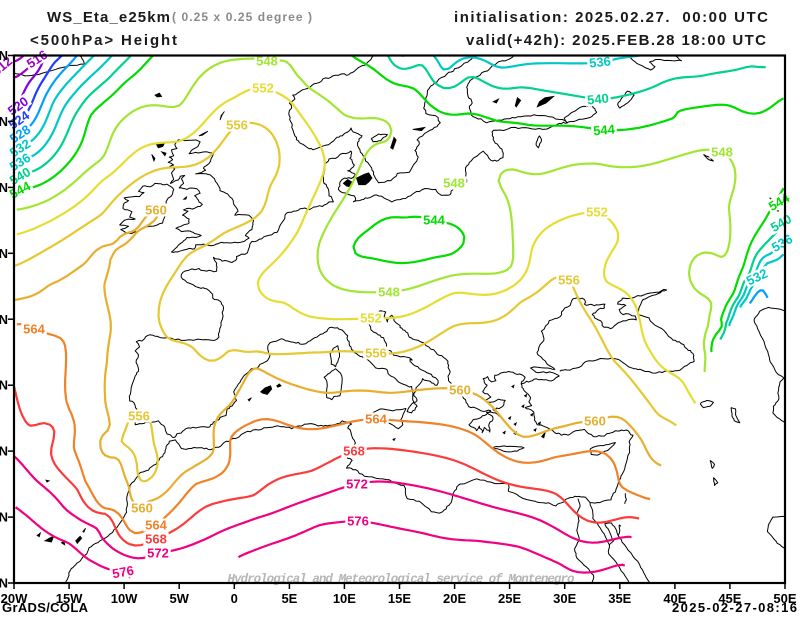 This screenshot has height=623, width=800. What do you see at coordinates (616, 40) in the screenshot?
I see `svg-text:valid(+42h): 2025.FEB.28 18:00: valid(+42h): 2025.FEB.28 18:00 UTC` at bounding box center [616, 40].